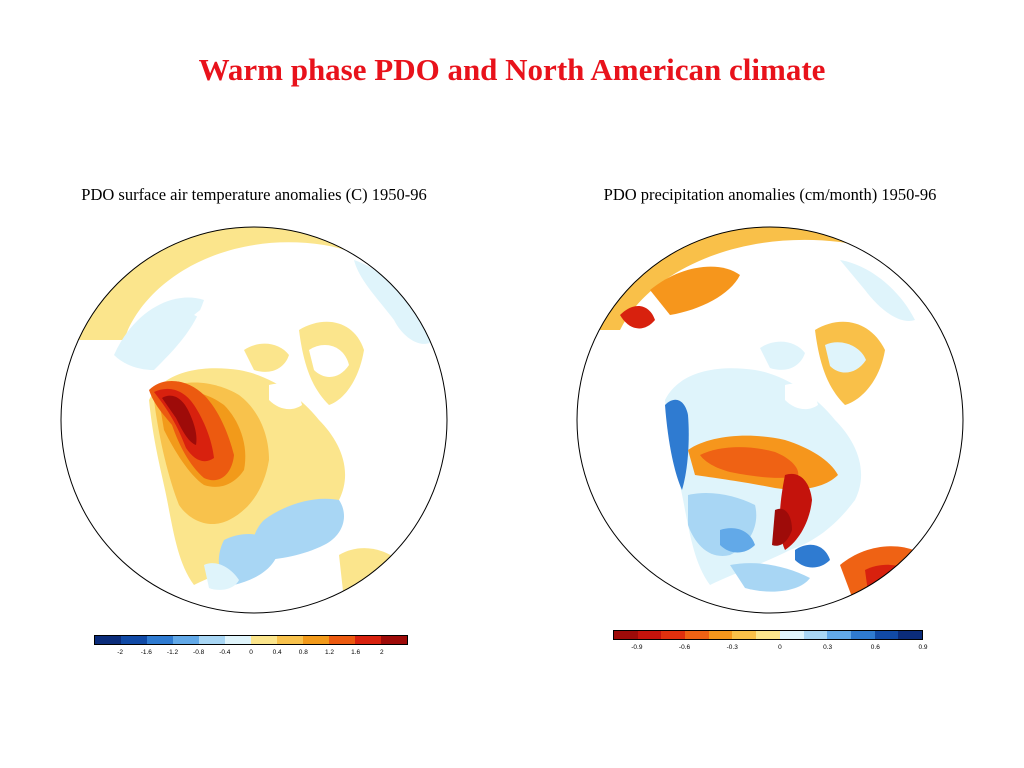 This screenshot has height=768, width=1024. Describe the element at coordinates (199, 652) in the screenshot. I see `temperature-colorbar-tick-label: -0.8` at that location.